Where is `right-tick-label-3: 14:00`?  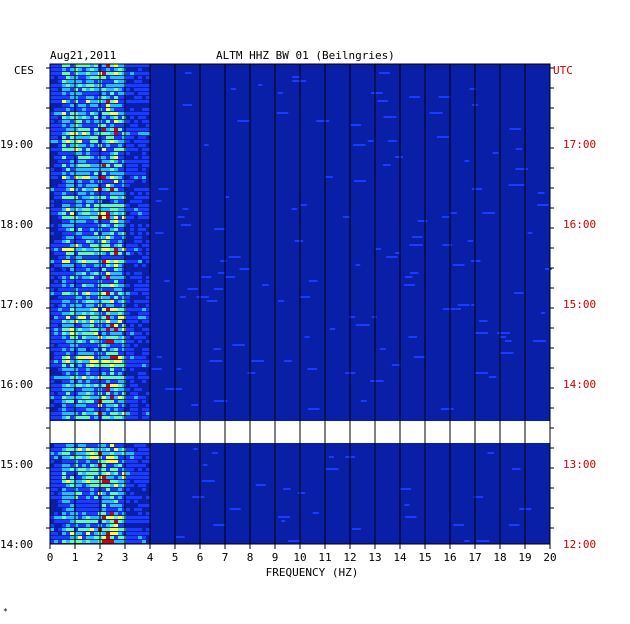
right-tick-label-3: 14:00 is located at coordinates (580, 384).